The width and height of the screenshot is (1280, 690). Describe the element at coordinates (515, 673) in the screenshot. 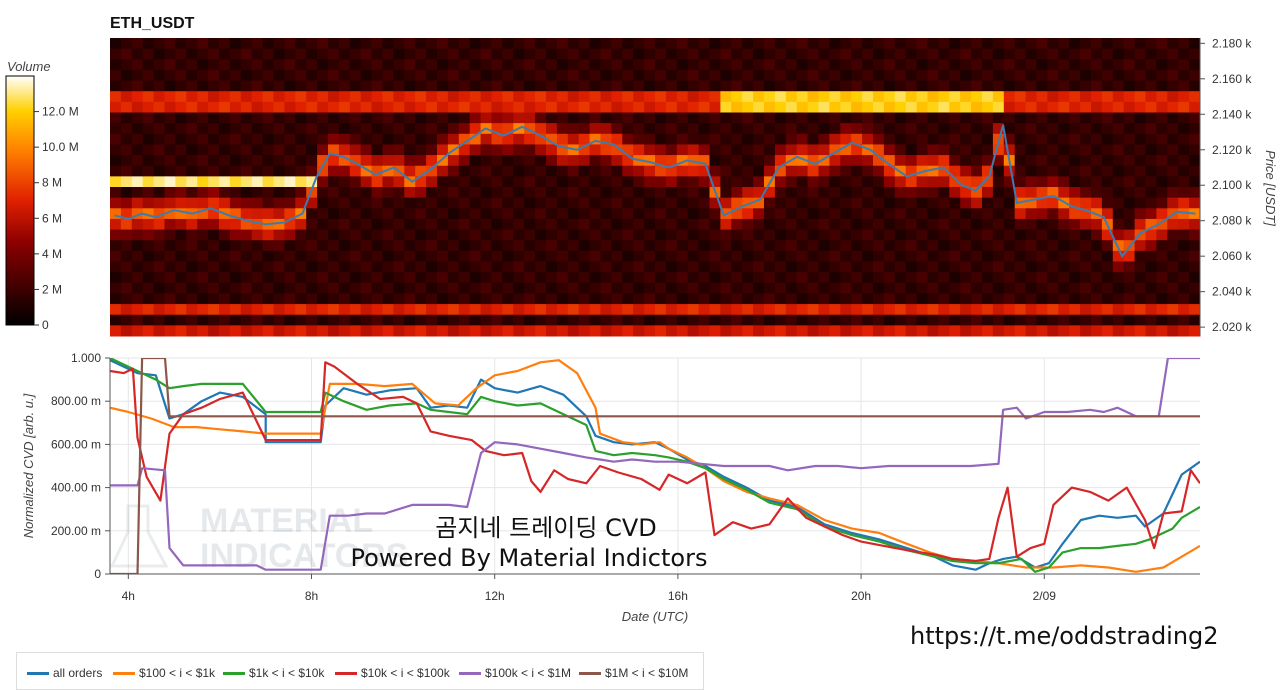

I see `legend-item-100k-1m: $100k < i < $1M` at that location.